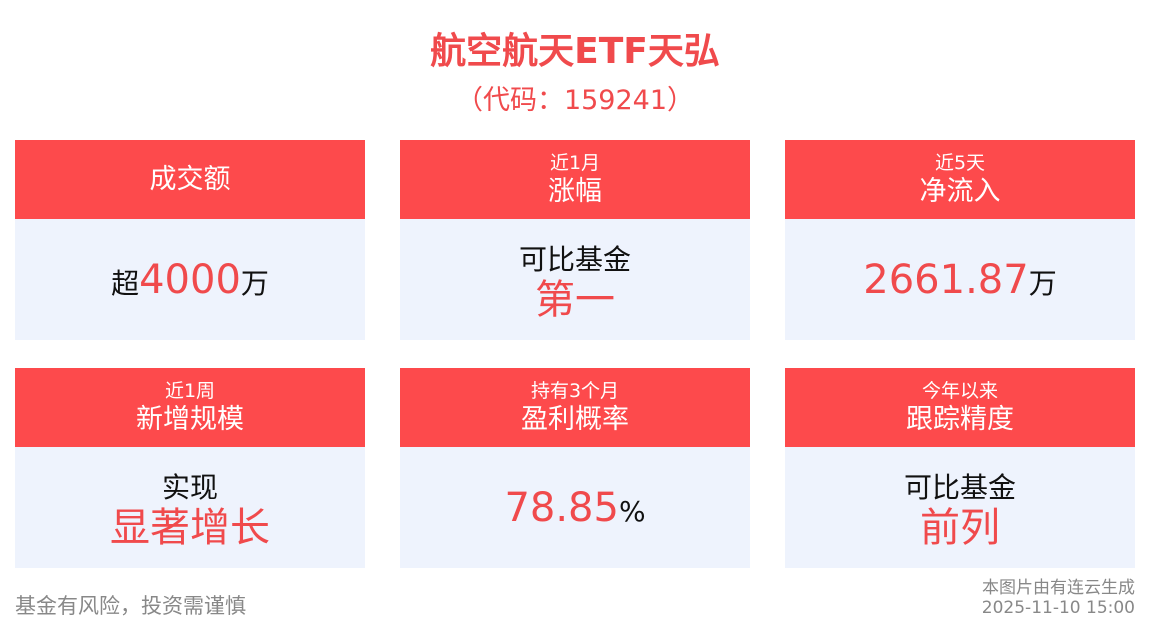 This screenshot has height=632, width=1150. What do you see at coordinates (575, 191) in the screenshot?
I see `card-label: 涨幅` at bounding box center [575, 191].